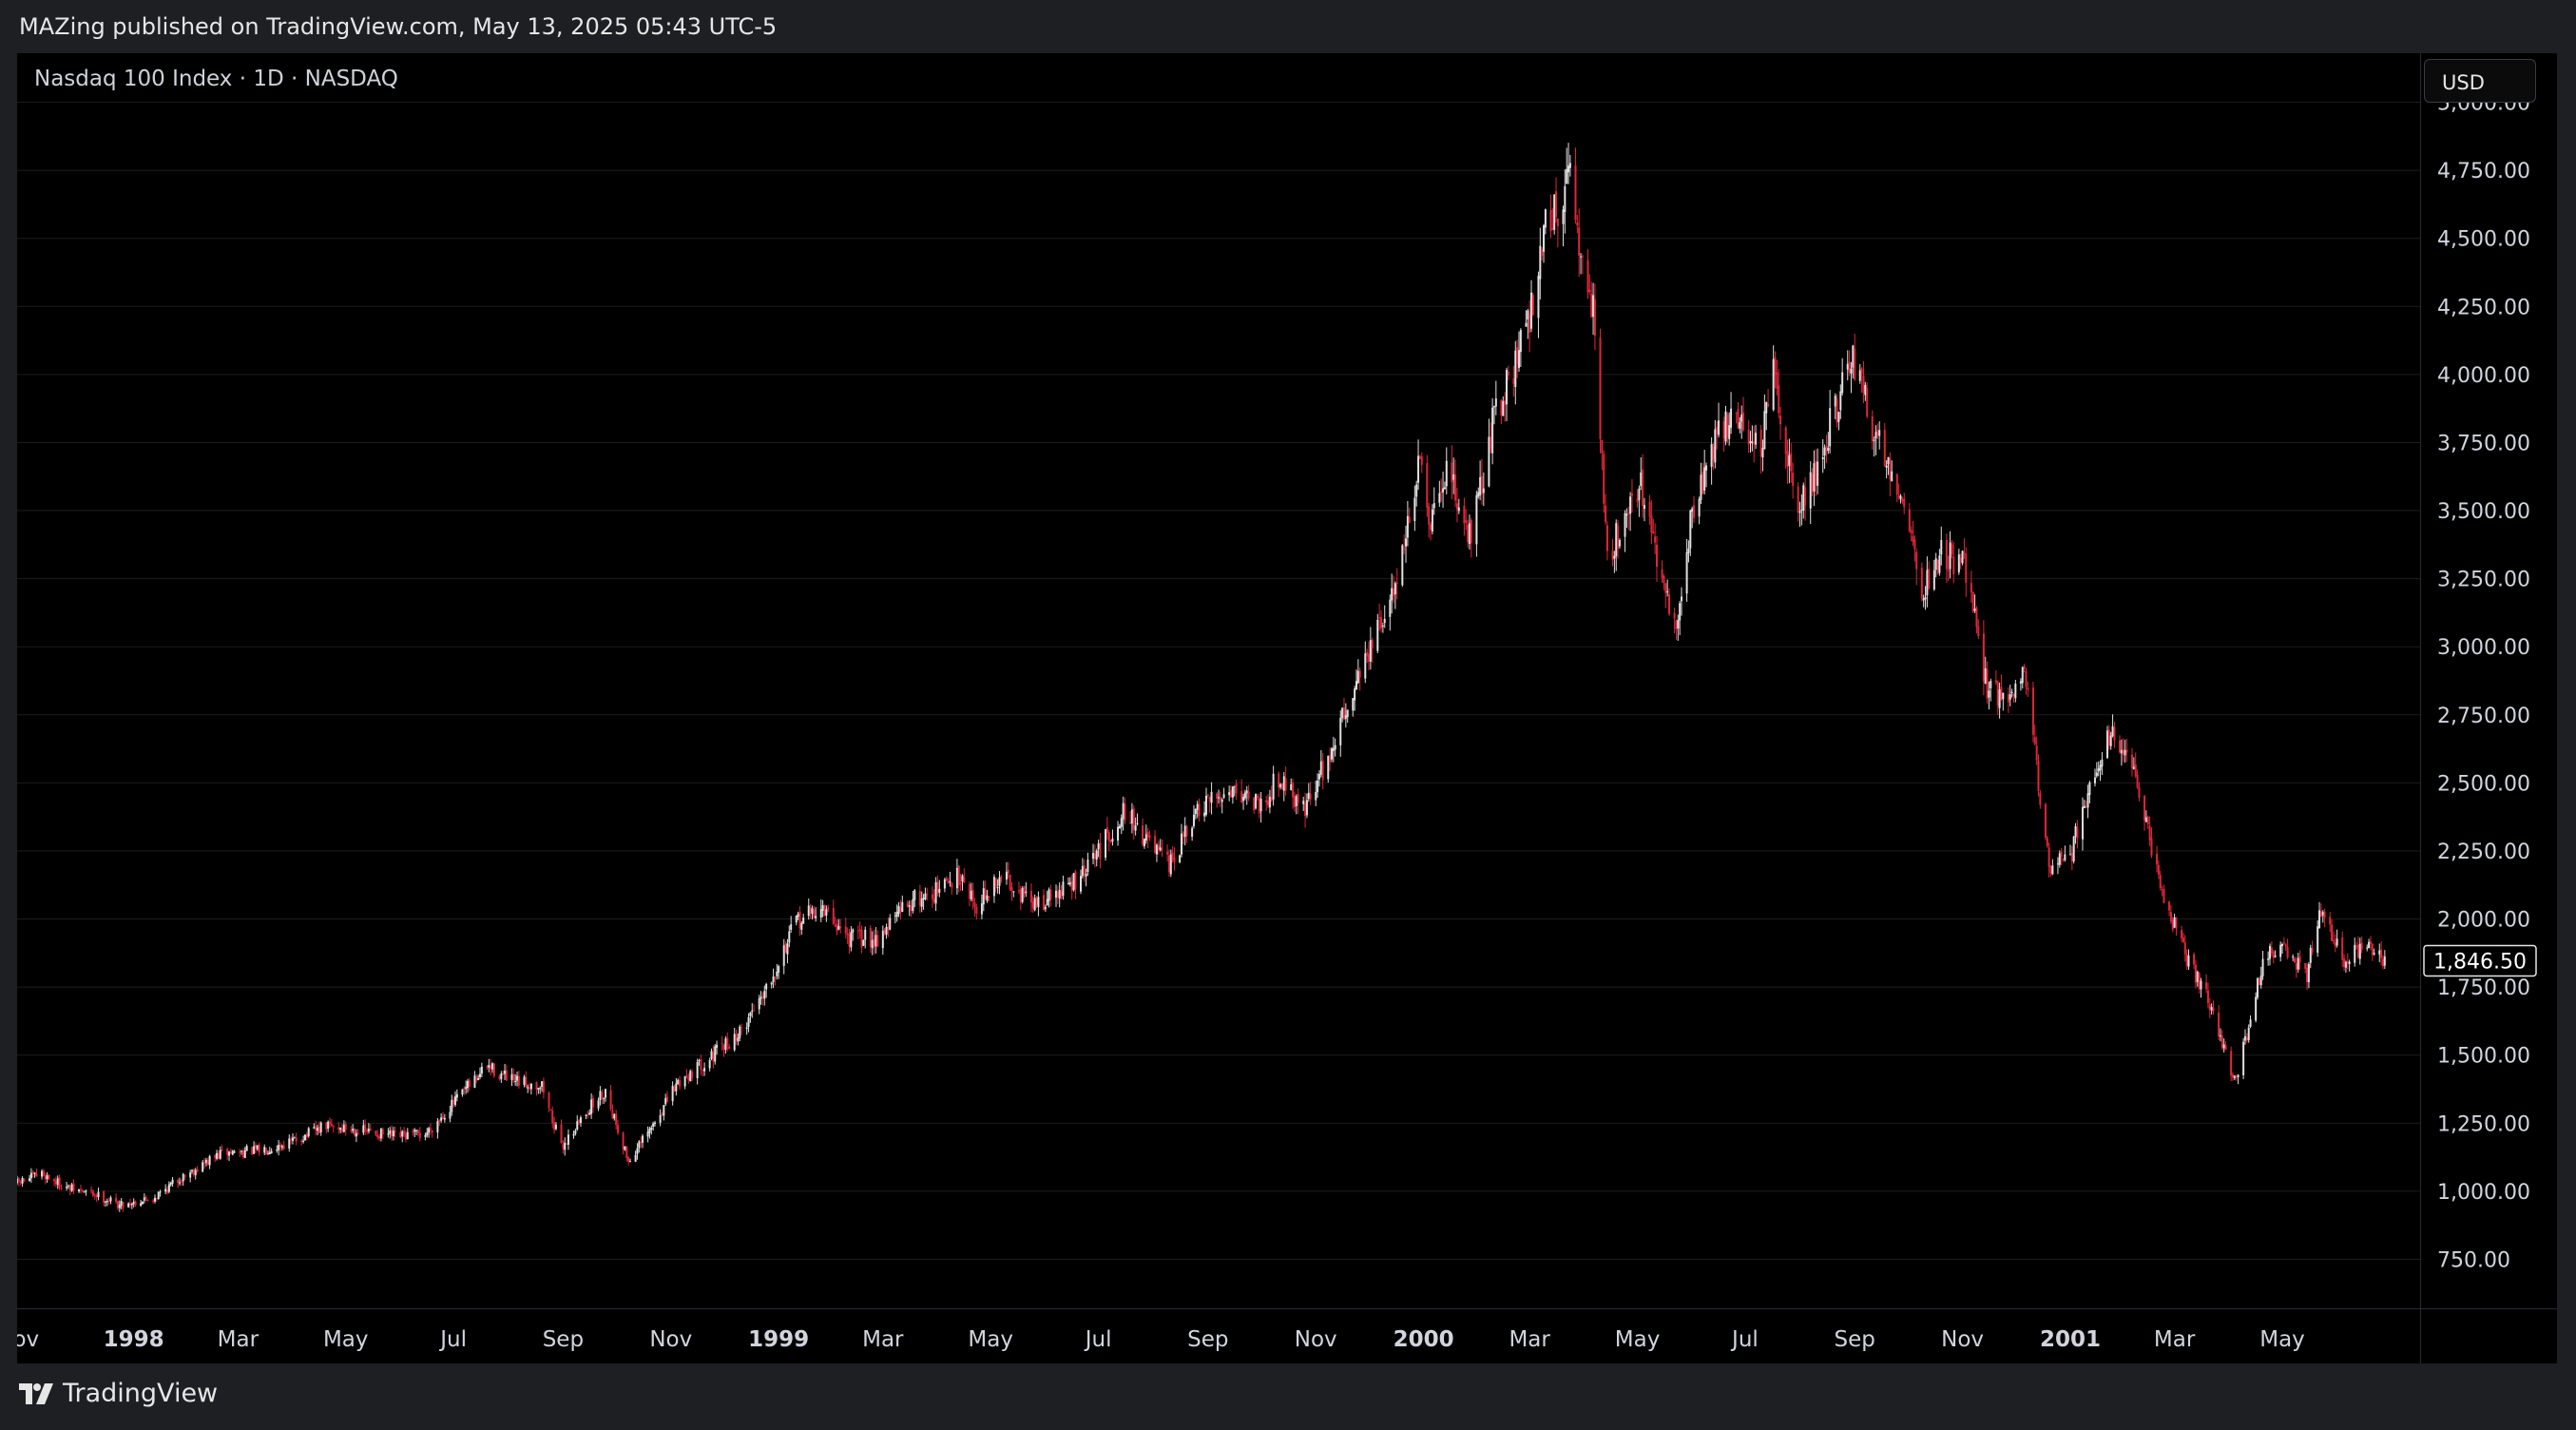 The width and height of the screenshot is (2576, 1430). What do you see at coordinates (2480, 81) in the screenshot?
I see `currency-button: USD` at bounding box center [2480, 81].